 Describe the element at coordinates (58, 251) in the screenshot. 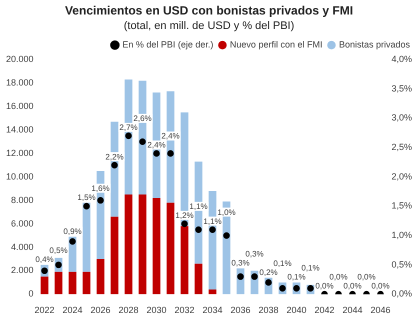

I see `data-label: 0,5%` at that location.